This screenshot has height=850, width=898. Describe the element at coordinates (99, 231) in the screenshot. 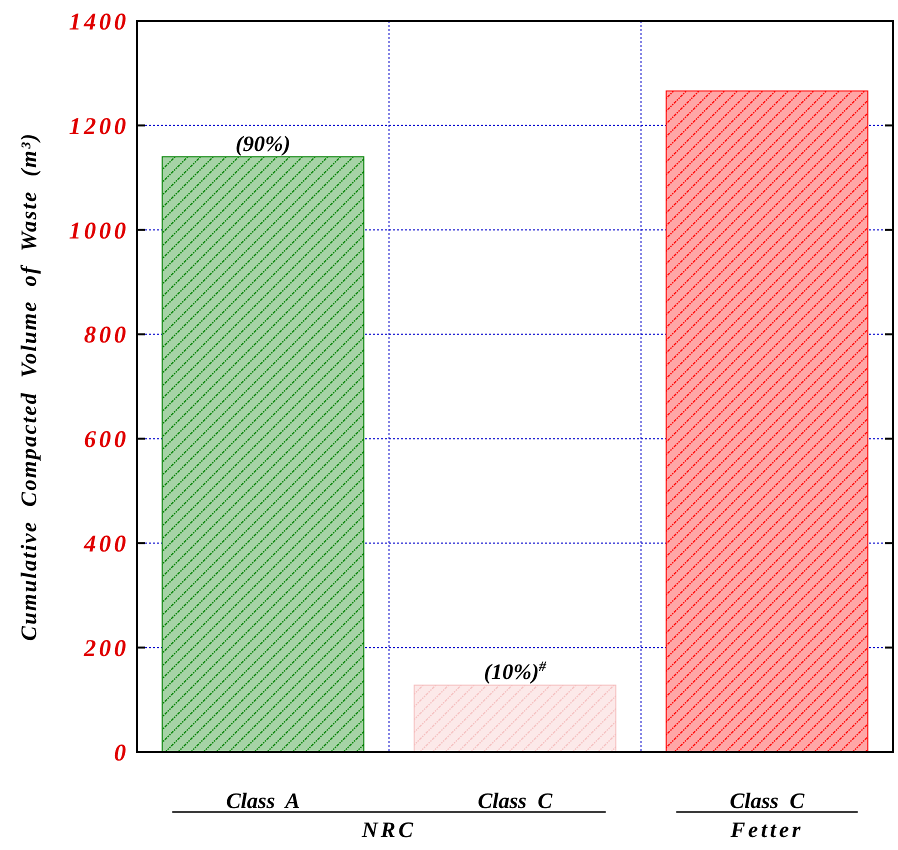

I see `y-tick-label: 1000` at that location.